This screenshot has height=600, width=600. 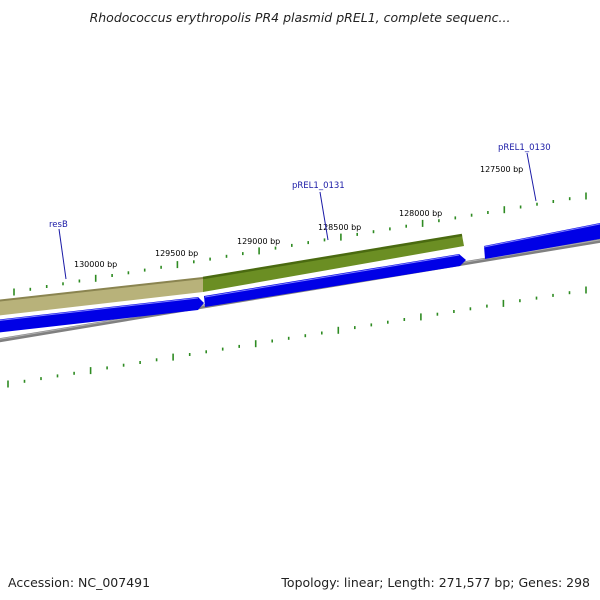 What do you see at coordinates (176, 253) in the screenshot?
I see `scale-label-129500: 129500 bp` at bounding box center [176, 253].